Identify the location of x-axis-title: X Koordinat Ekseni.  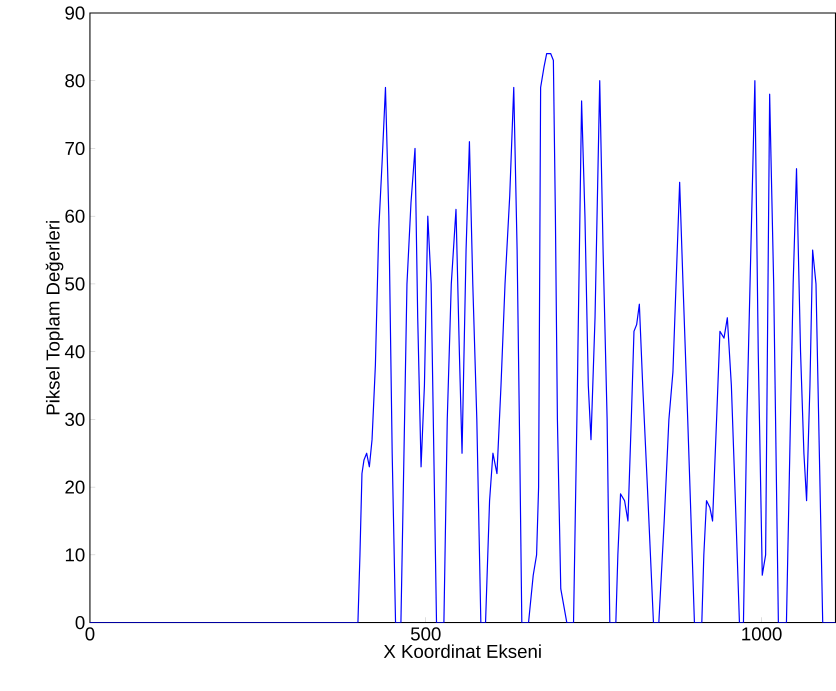
(462, 651).